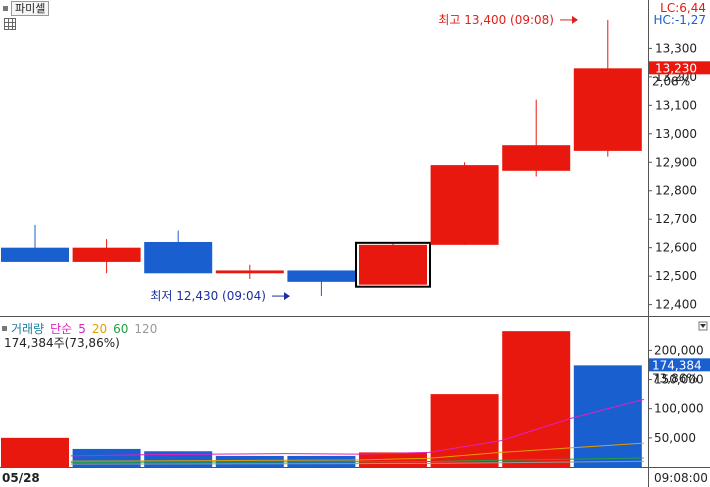 The width and height of the screenshot is (710, 487). Describe the element at coordinates (575, 19) in the screenshot. I see `high-arrow-head` at that location.